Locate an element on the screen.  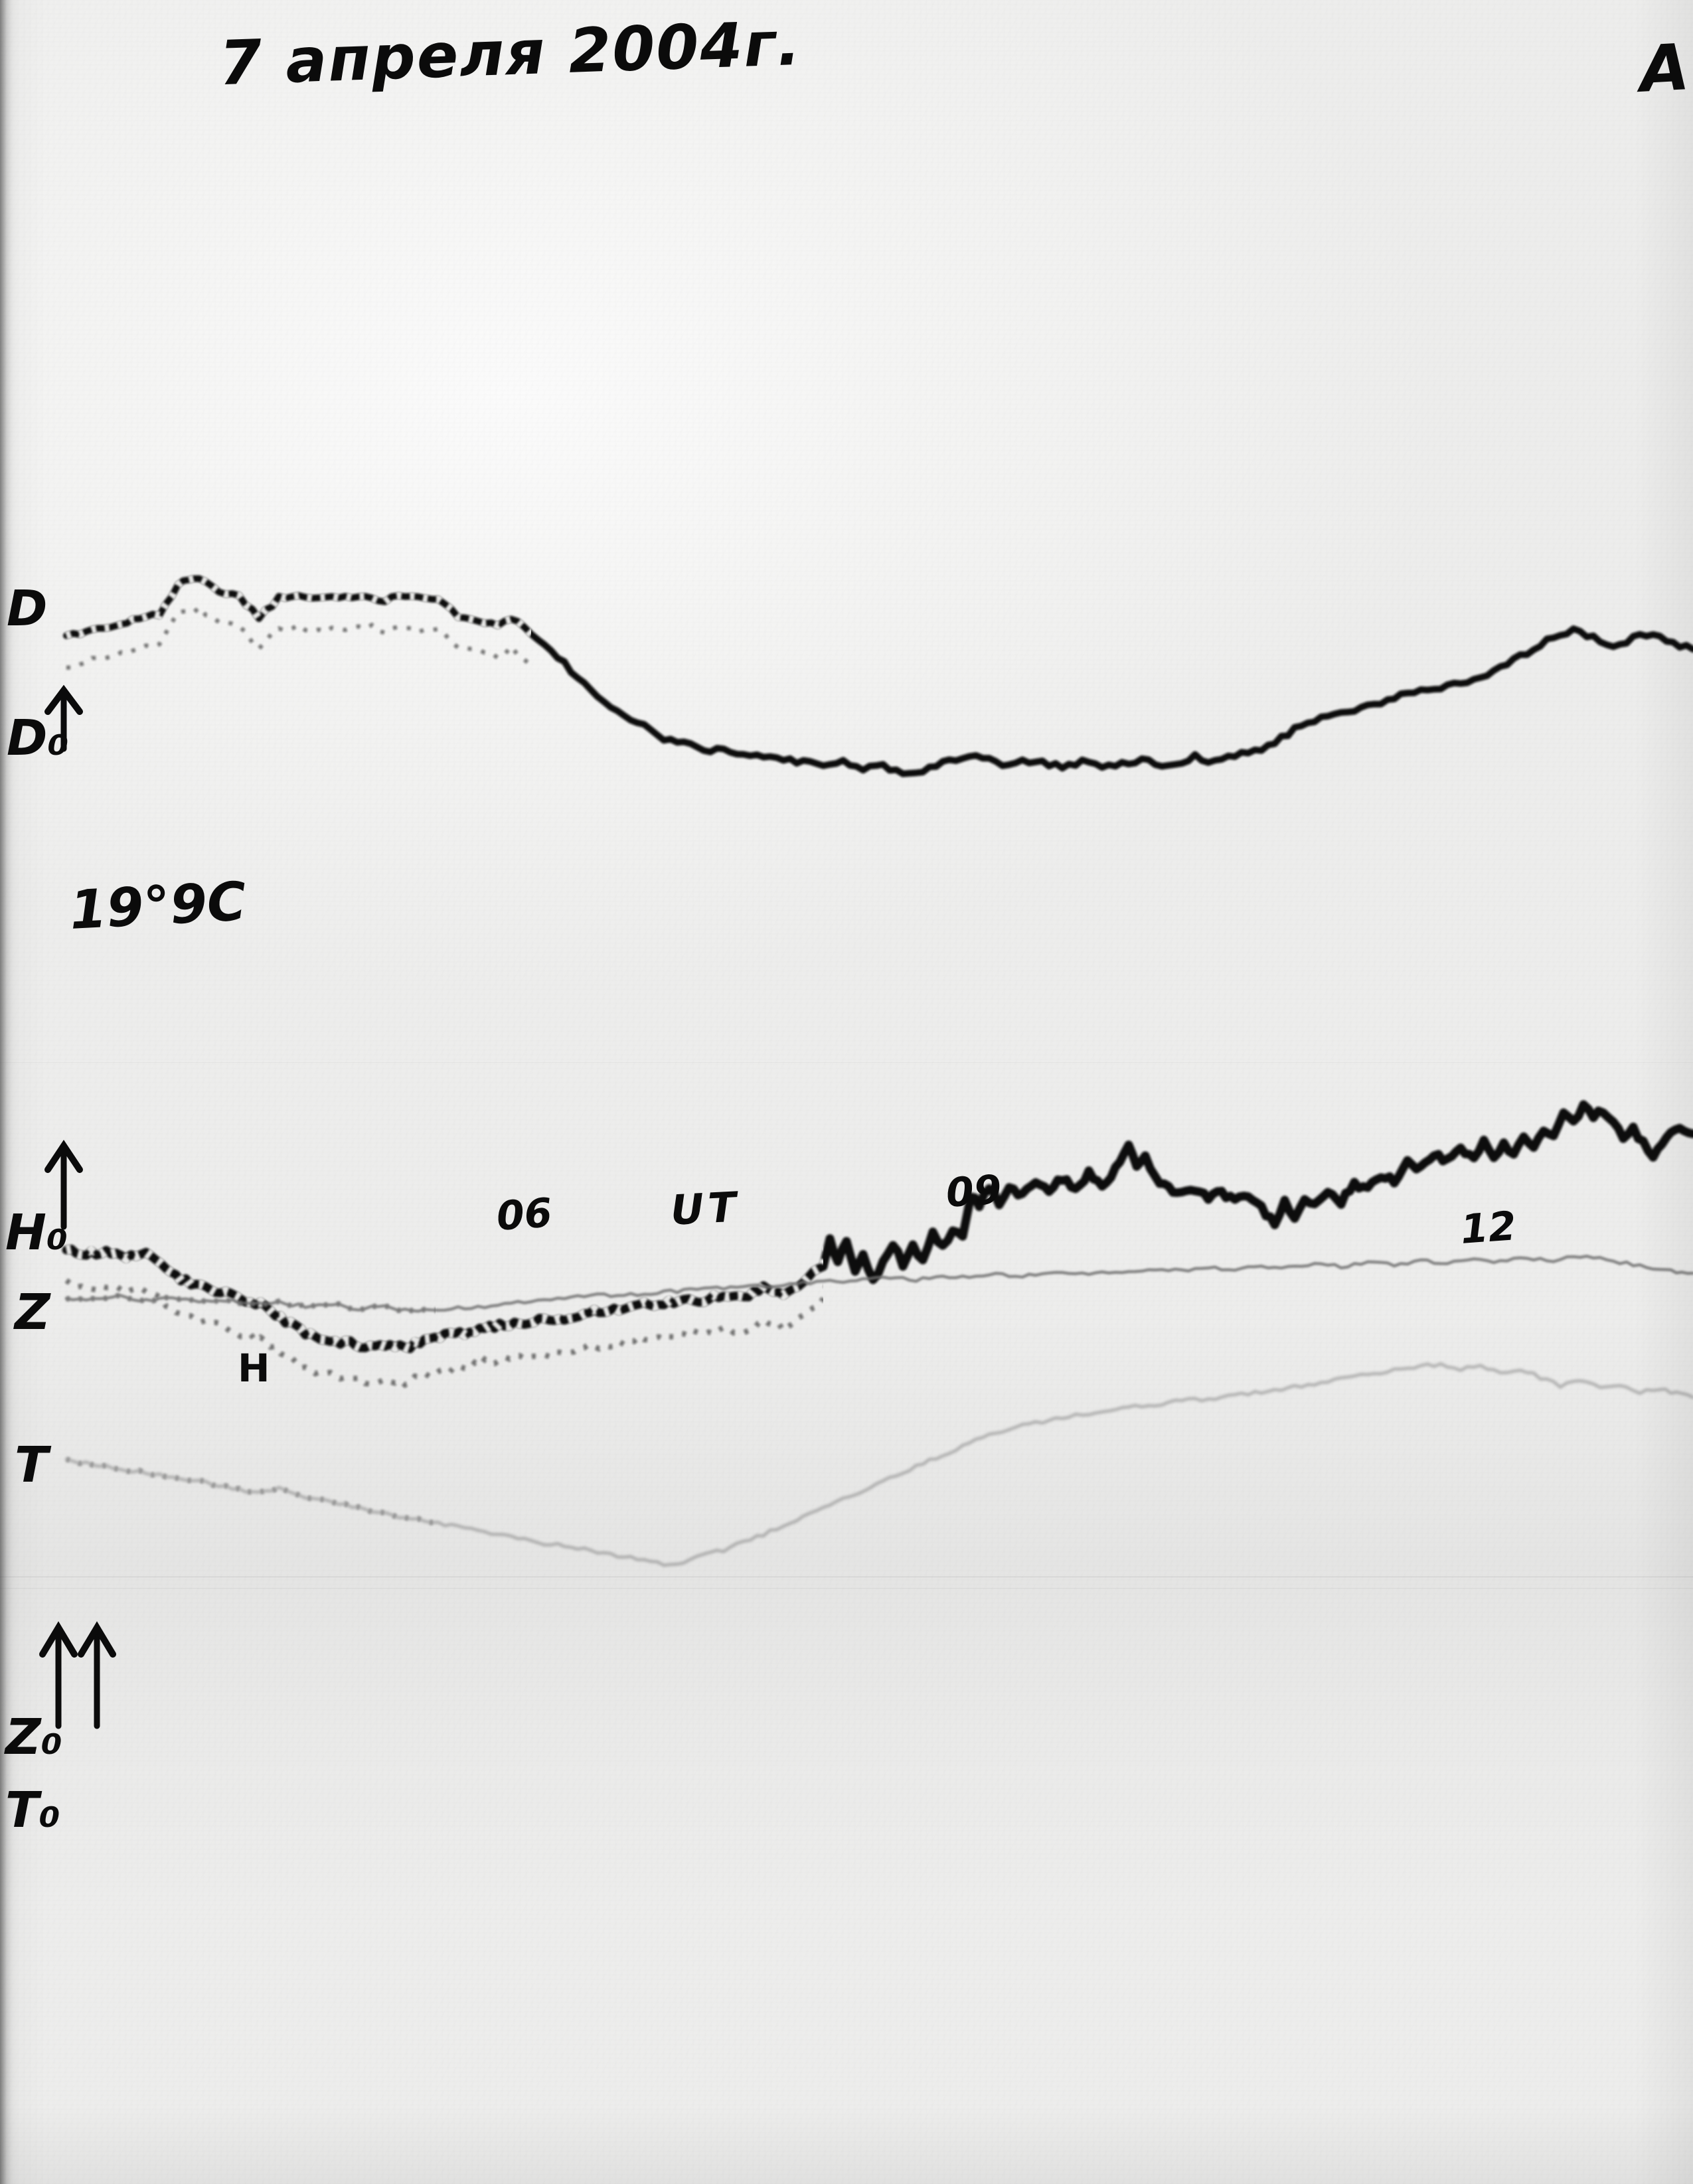
temperature-value: 19°9C is located at coordinates (158, 905).